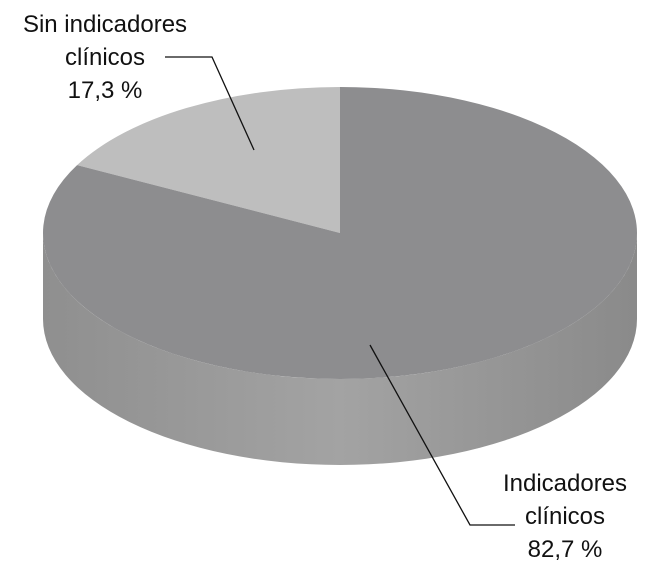 The image size is (652, 564). What do you see at coordinates (208, 160) in the screenshot?
I see `pie-slice` at bounding box center [208, 160].